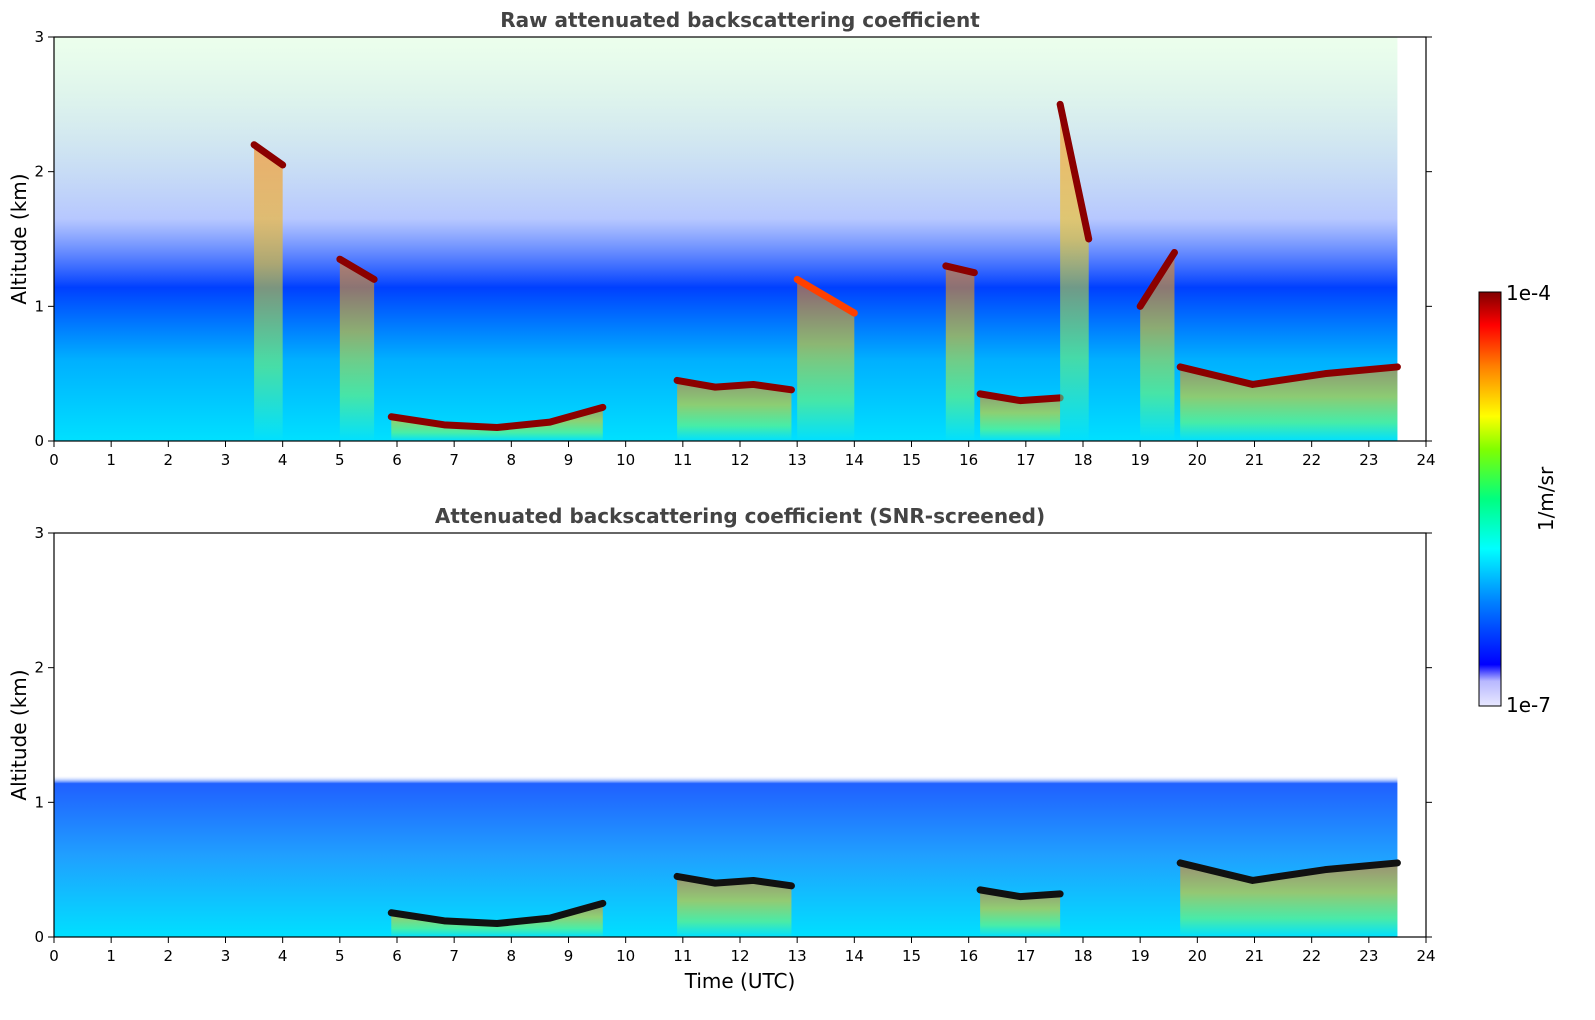 Image resolution: width=1595 pixels, height=1020 pixels. Describe the element at coordinates (19, 734) in the screenshot. I see `panel-2-ylabel: Altitude (km)` at that location.